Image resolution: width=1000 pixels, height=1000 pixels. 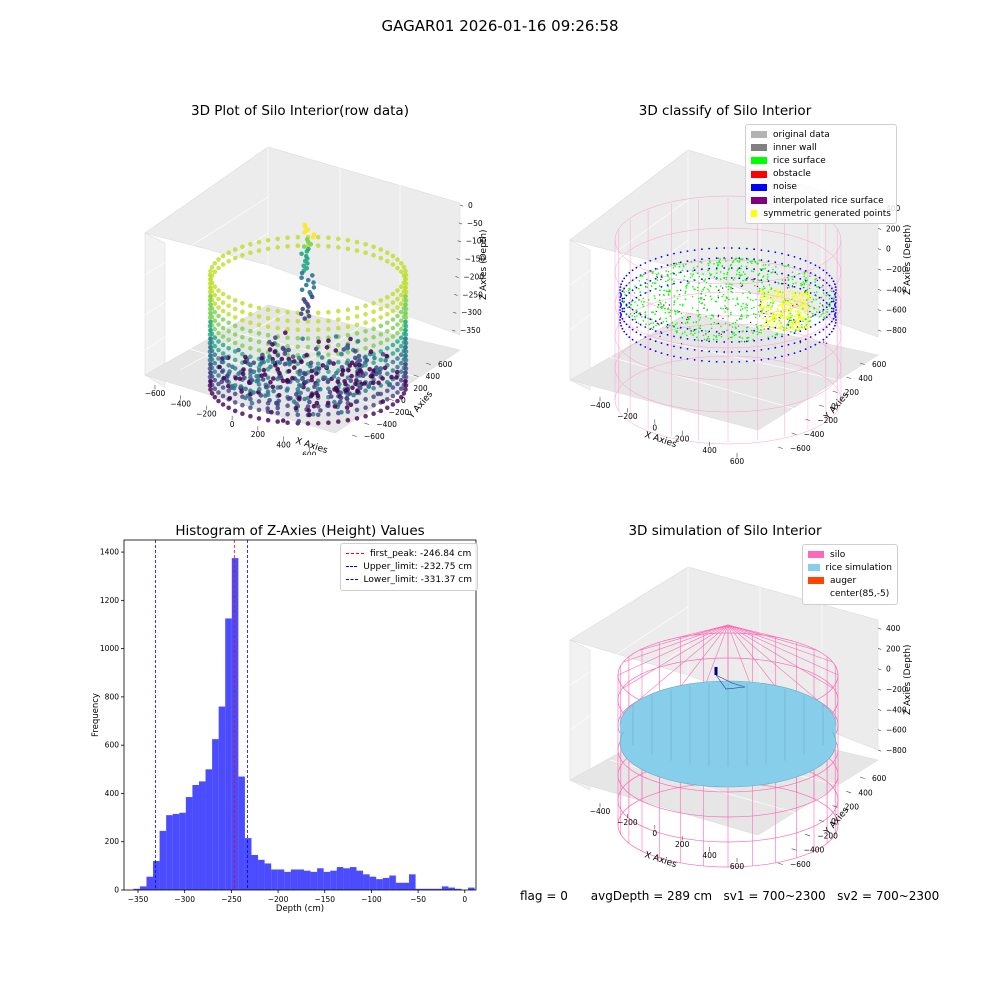 I want to click on x-tick-label: 0, so click(x=464, y=899).